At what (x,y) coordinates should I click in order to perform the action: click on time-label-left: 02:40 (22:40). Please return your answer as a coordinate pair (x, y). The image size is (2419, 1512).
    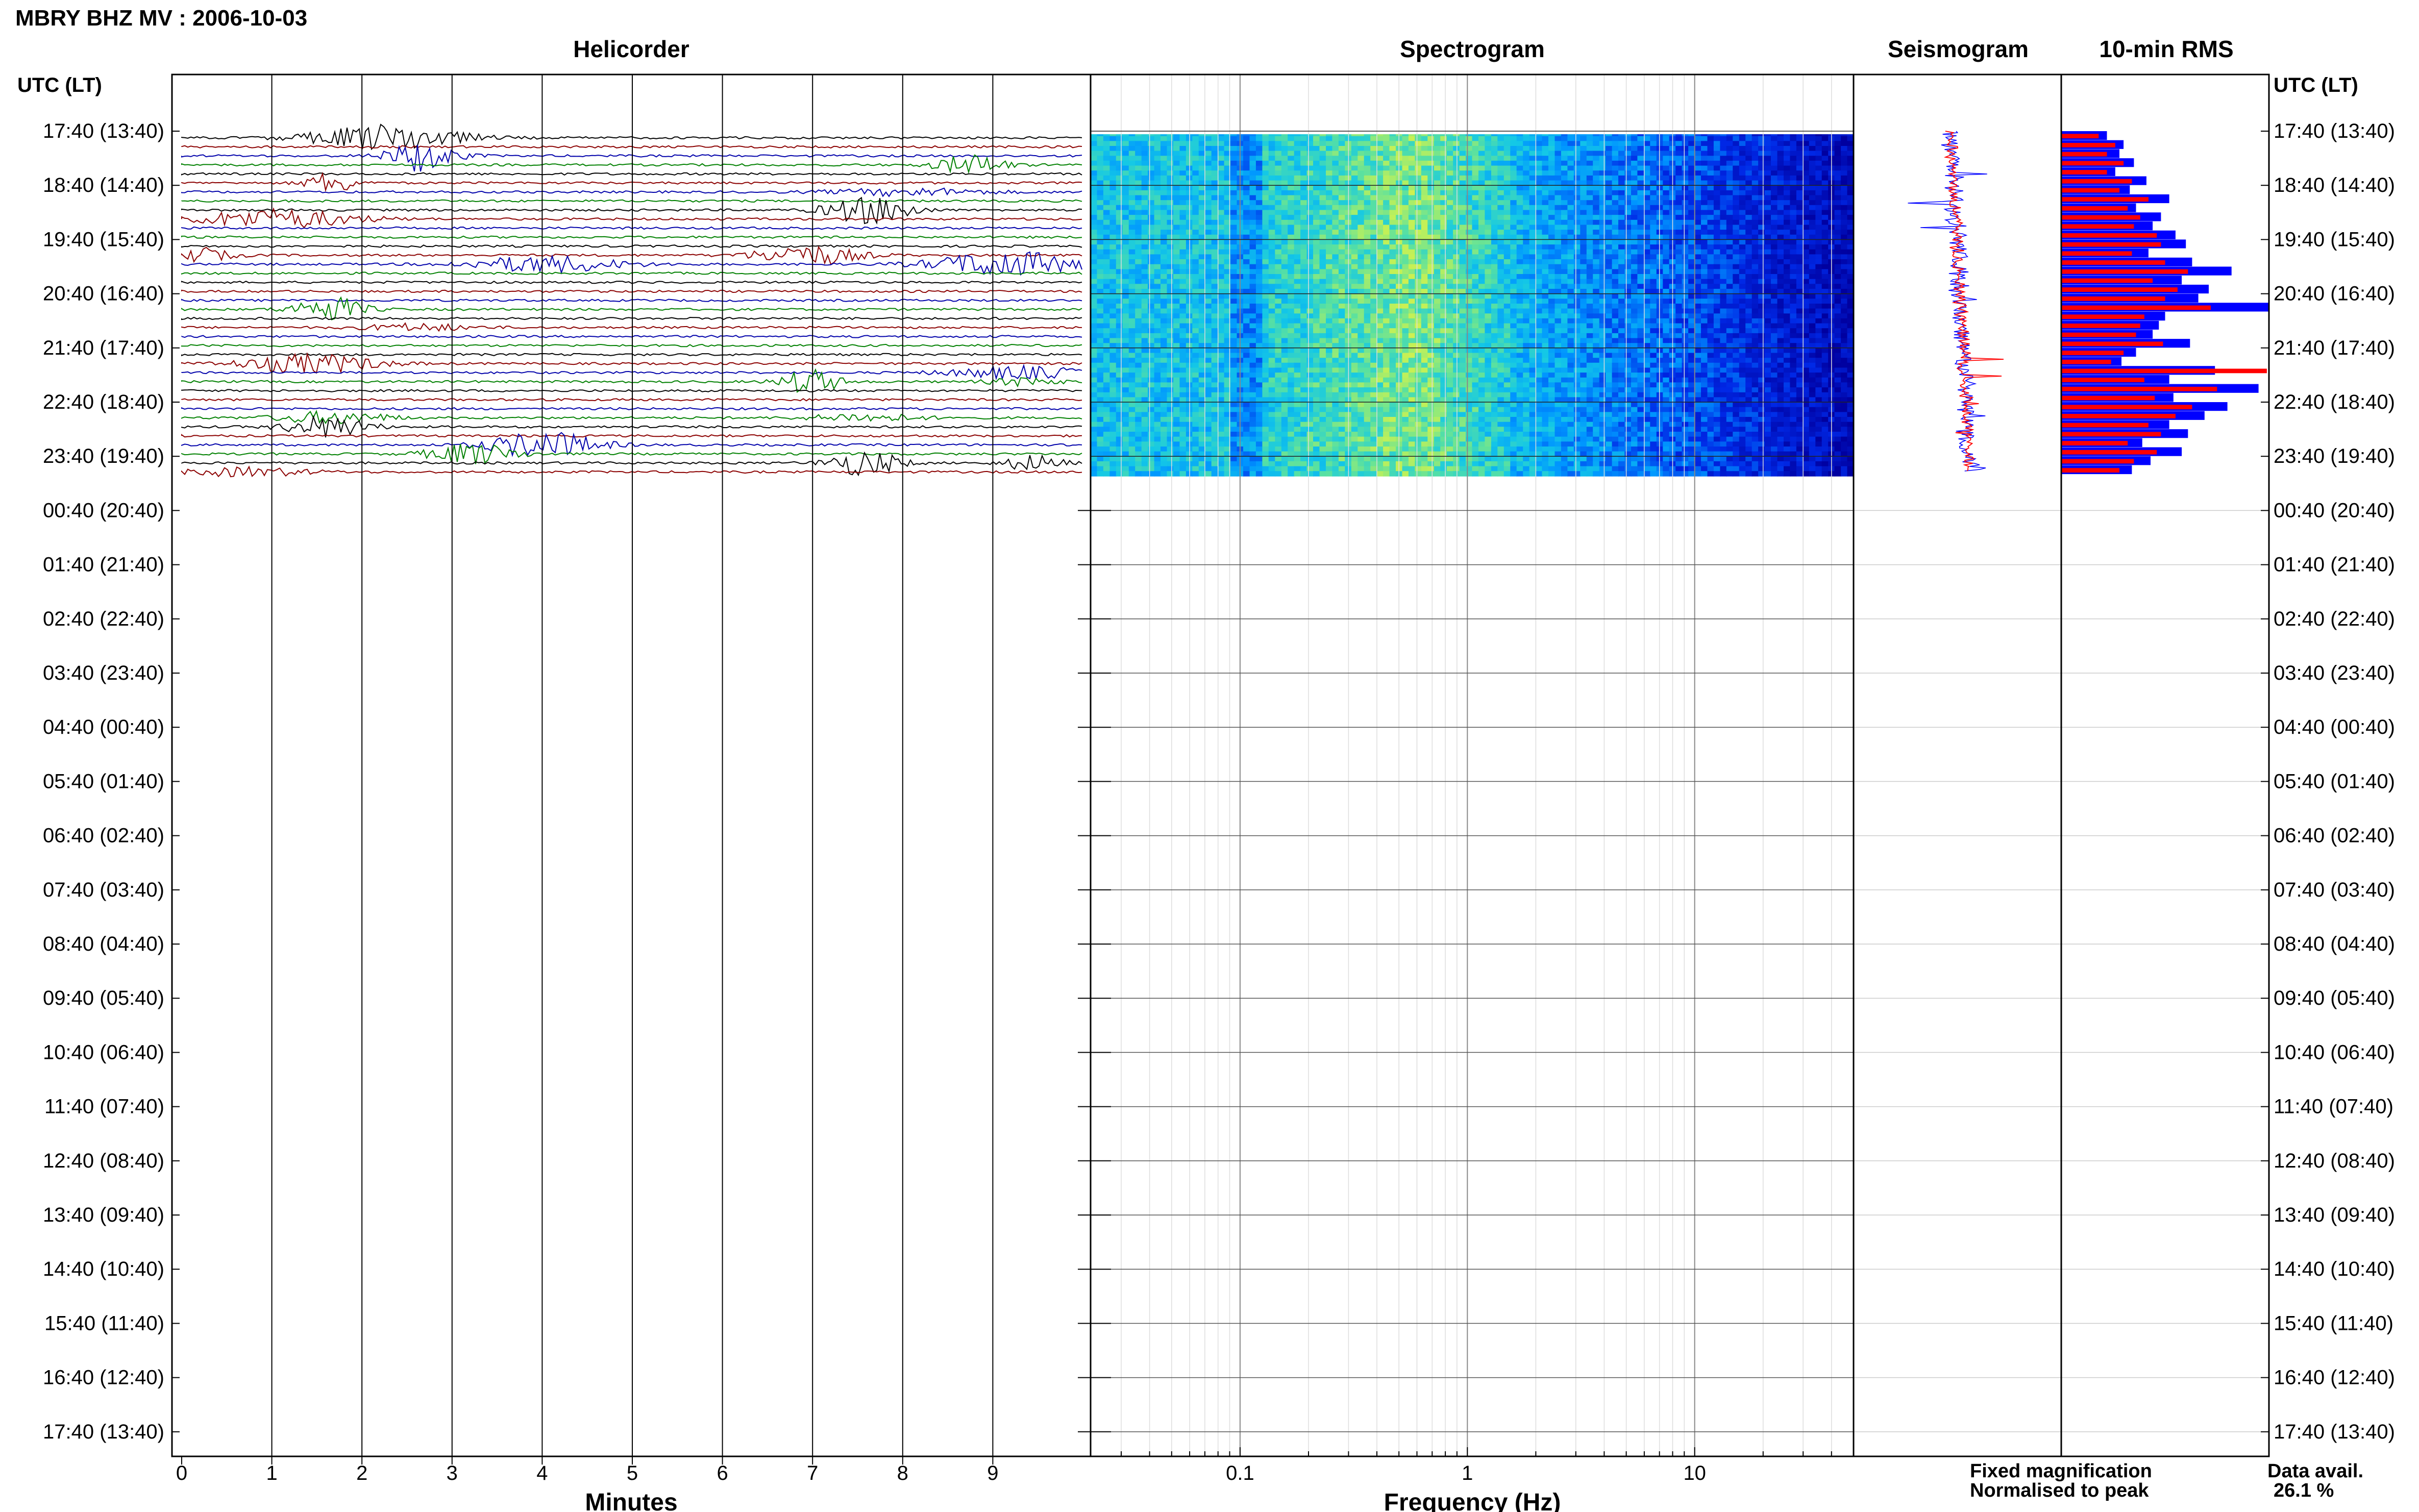
    Looking at the image, I should click on (103, 619).